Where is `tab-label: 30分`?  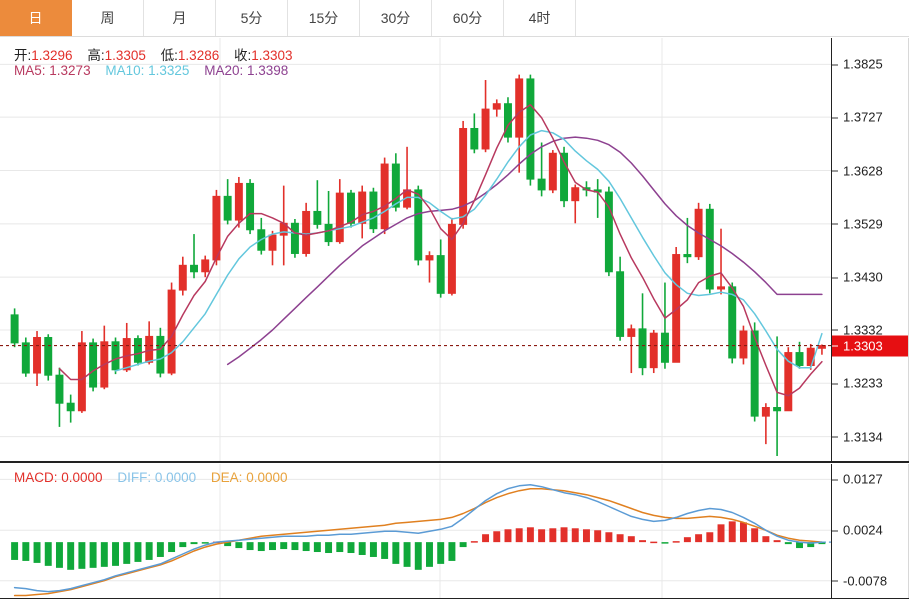
tab-label: 30分 is located at coordinates (395, 18).